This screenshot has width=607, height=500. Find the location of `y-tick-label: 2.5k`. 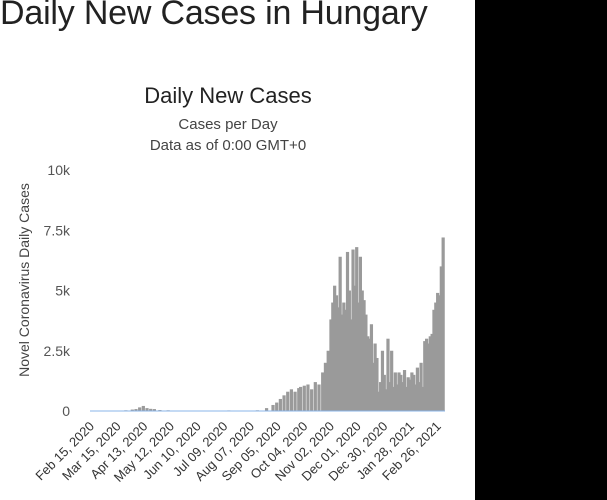

y-tick-label: 2.5k is located at coordinates (57, 351).